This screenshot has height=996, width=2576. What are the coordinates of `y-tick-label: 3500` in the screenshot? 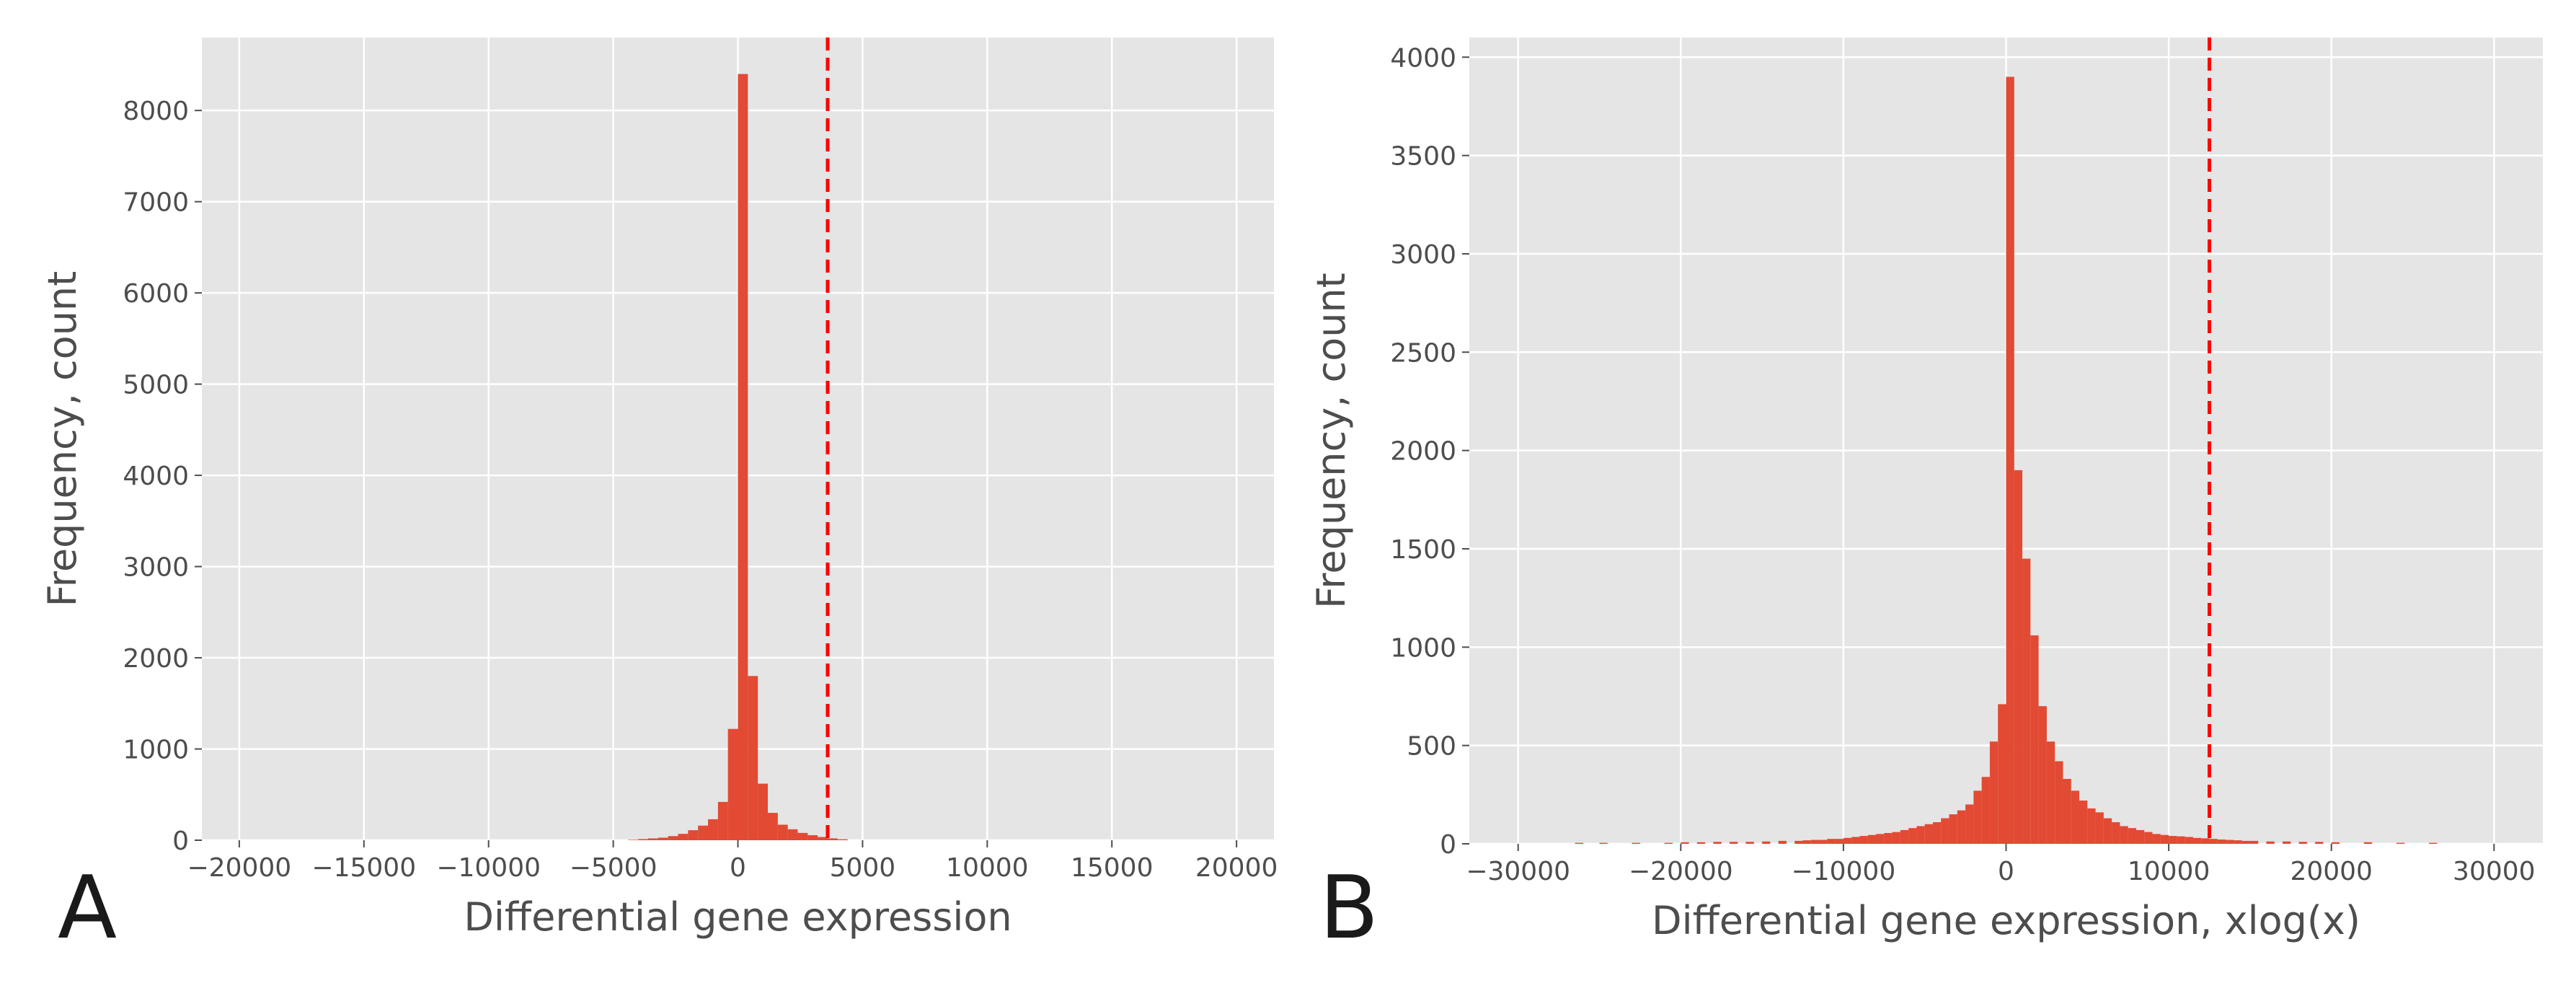 It's located at (1423, 157).